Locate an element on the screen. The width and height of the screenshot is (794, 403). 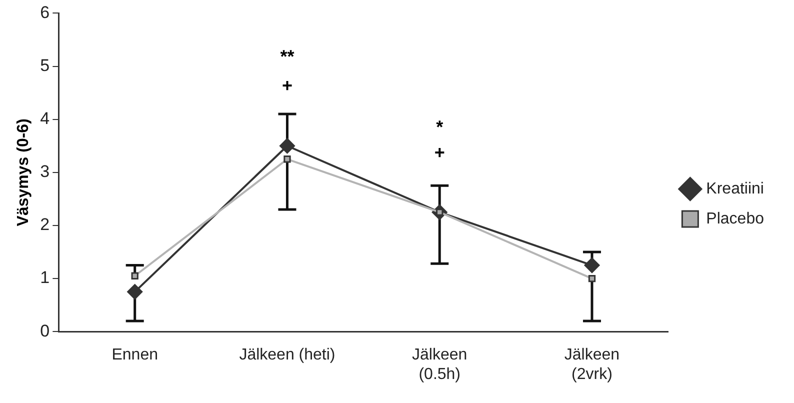
legend-label: Placebo is located at coordinates (735, 219).